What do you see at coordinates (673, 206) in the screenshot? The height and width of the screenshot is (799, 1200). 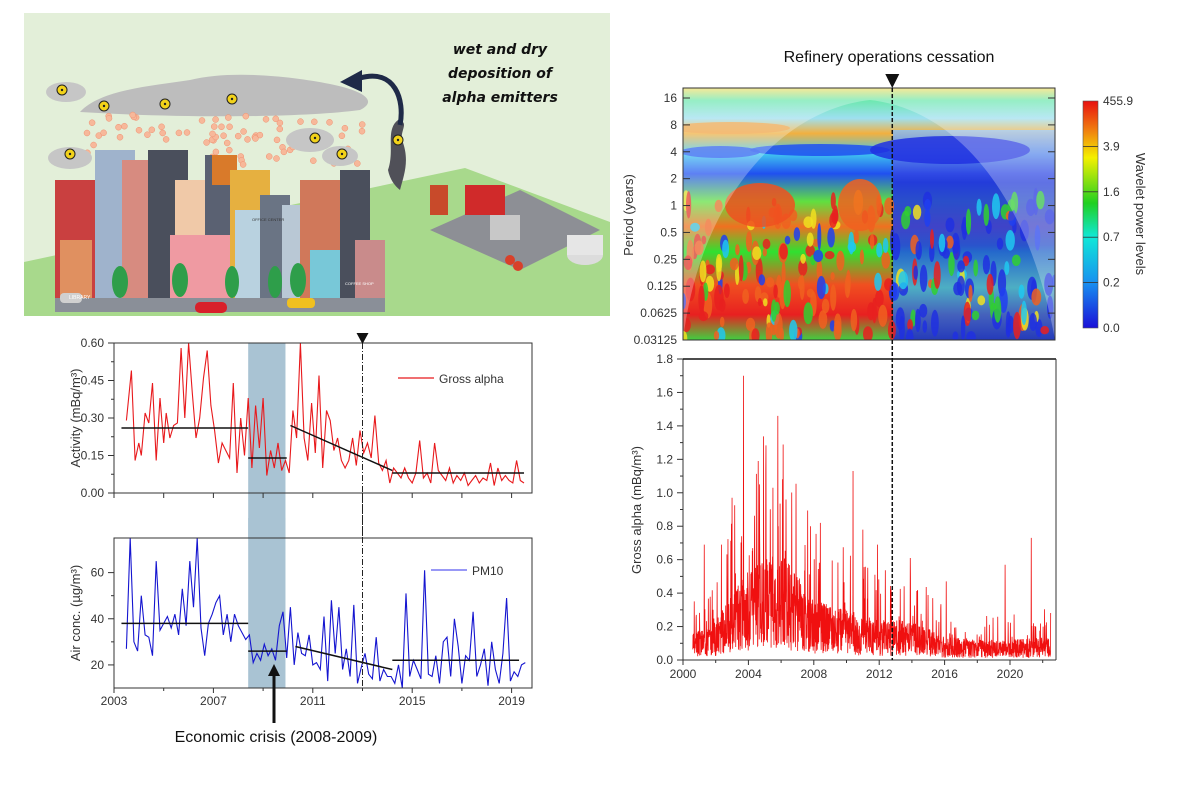 I see `y-tick-label: 1` at bounding box center [673, 206].